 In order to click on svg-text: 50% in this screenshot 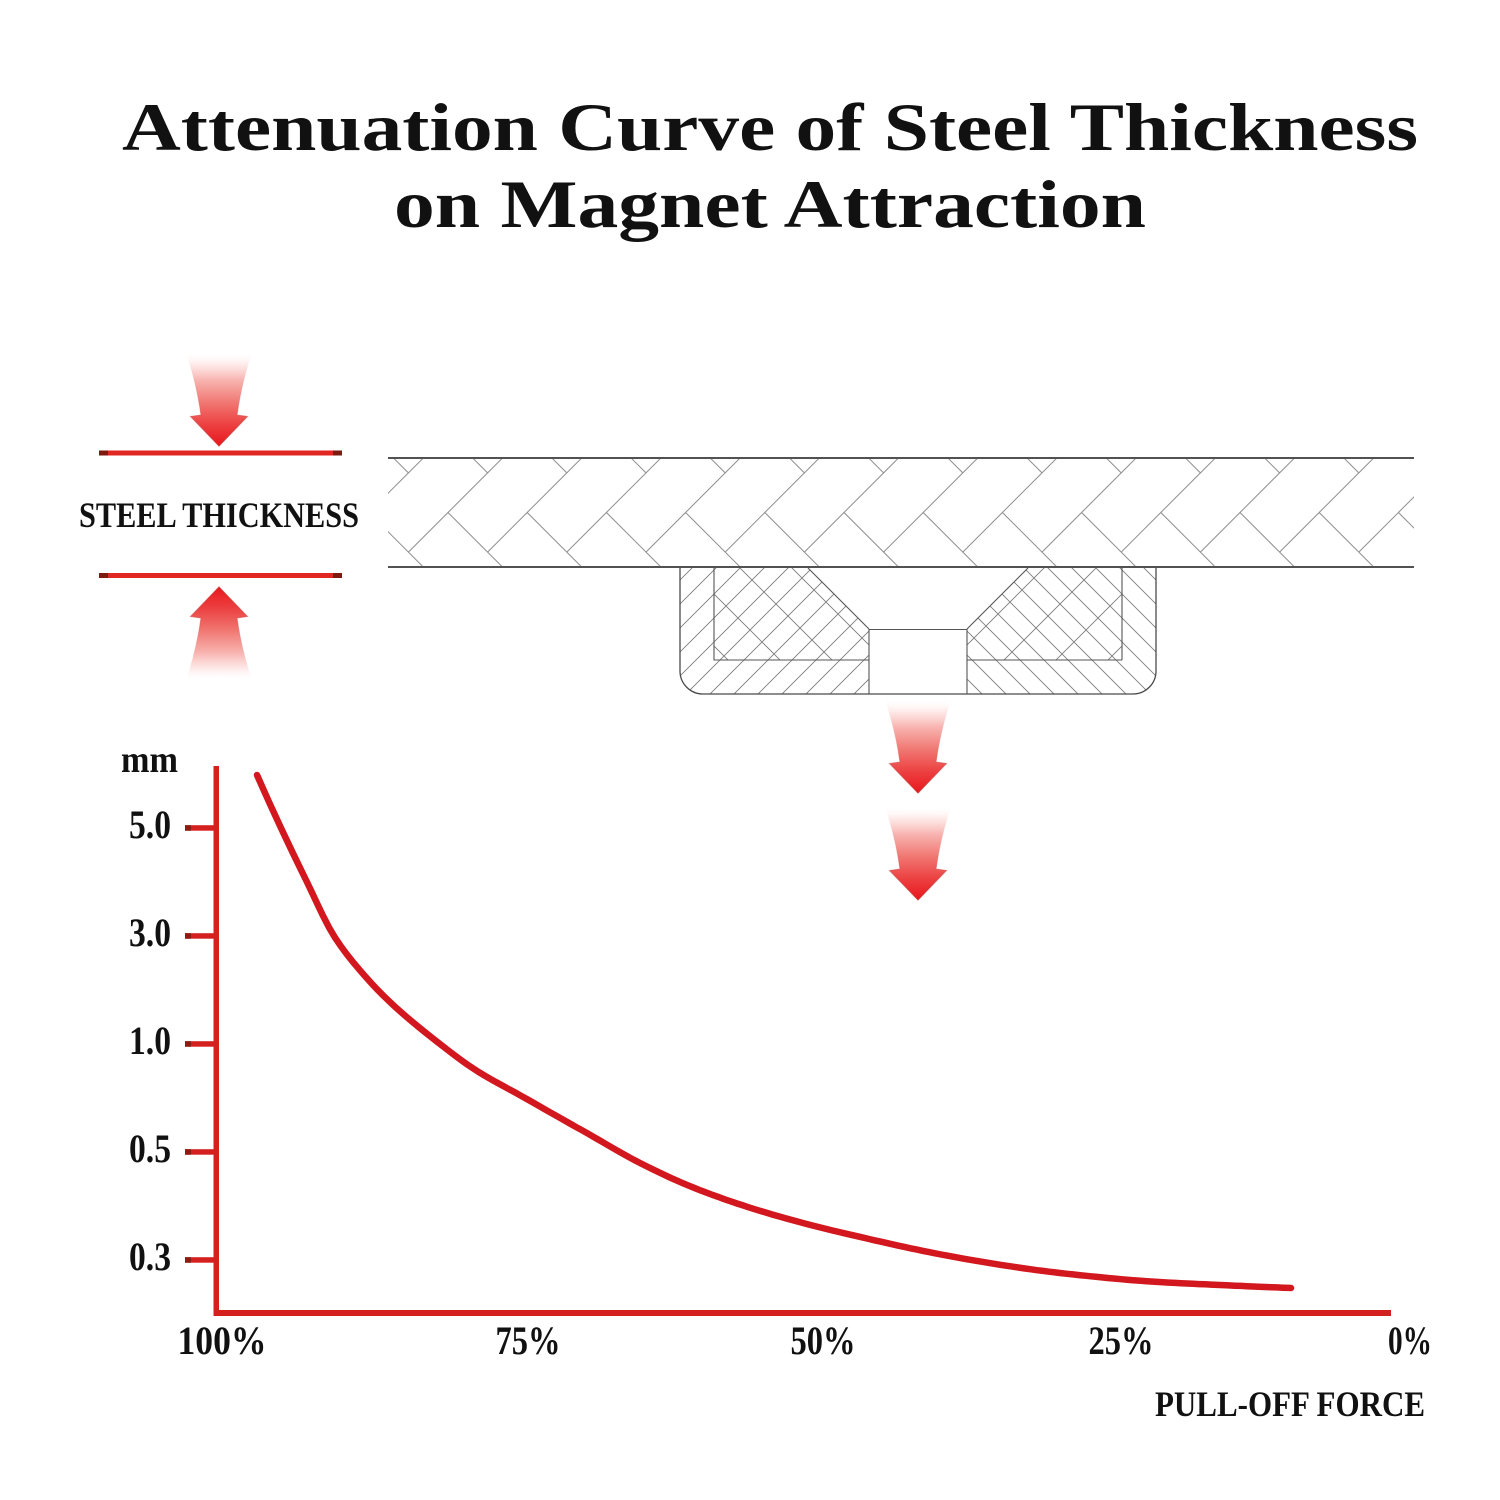, I will do `click(823, 1340)`.